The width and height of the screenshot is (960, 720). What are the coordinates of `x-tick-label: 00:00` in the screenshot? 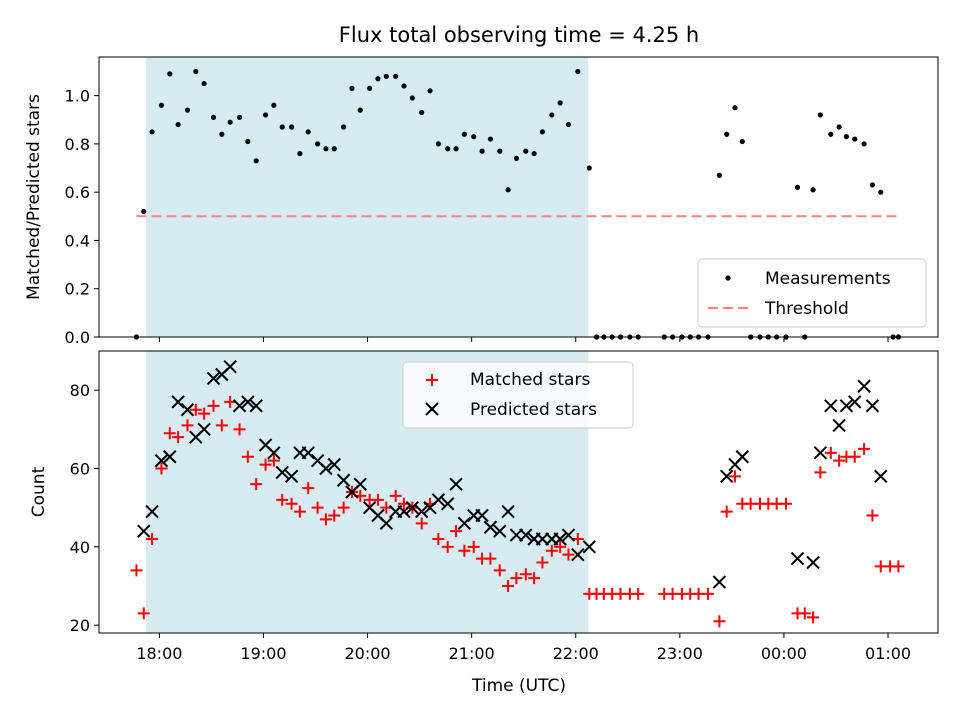 It's located at (784, 653).